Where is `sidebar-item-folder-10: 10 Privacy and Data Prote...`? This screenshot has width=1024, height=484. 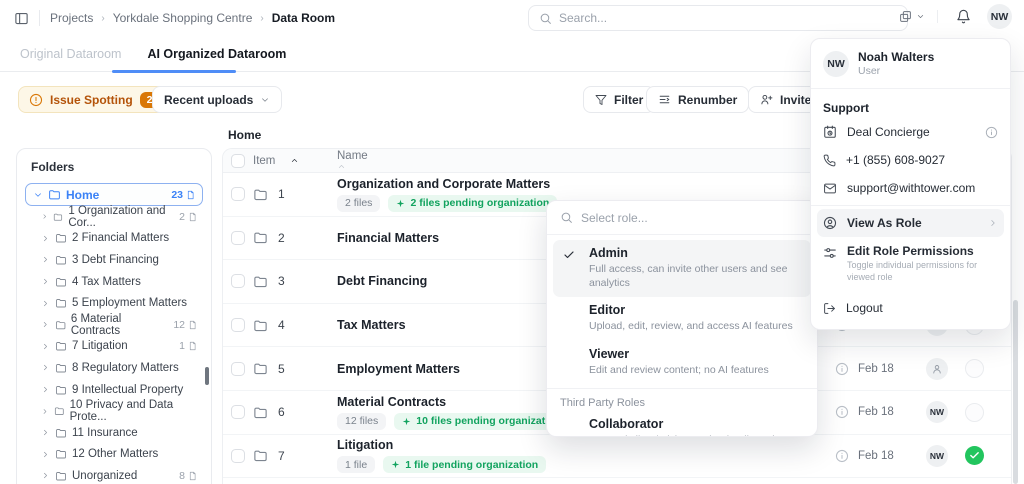 sidebar-item-folder-10: 10 Privacy and Data Prote... is located at coordinates (114, 411).